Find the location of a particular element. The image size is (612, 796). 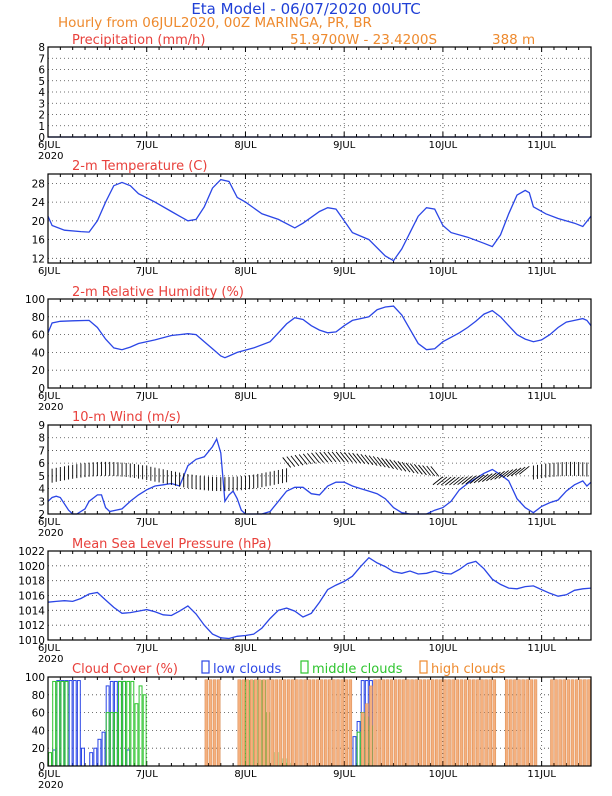

temp-panel-title: 2-m Temperature (C) is located at coordinates (139, 166).